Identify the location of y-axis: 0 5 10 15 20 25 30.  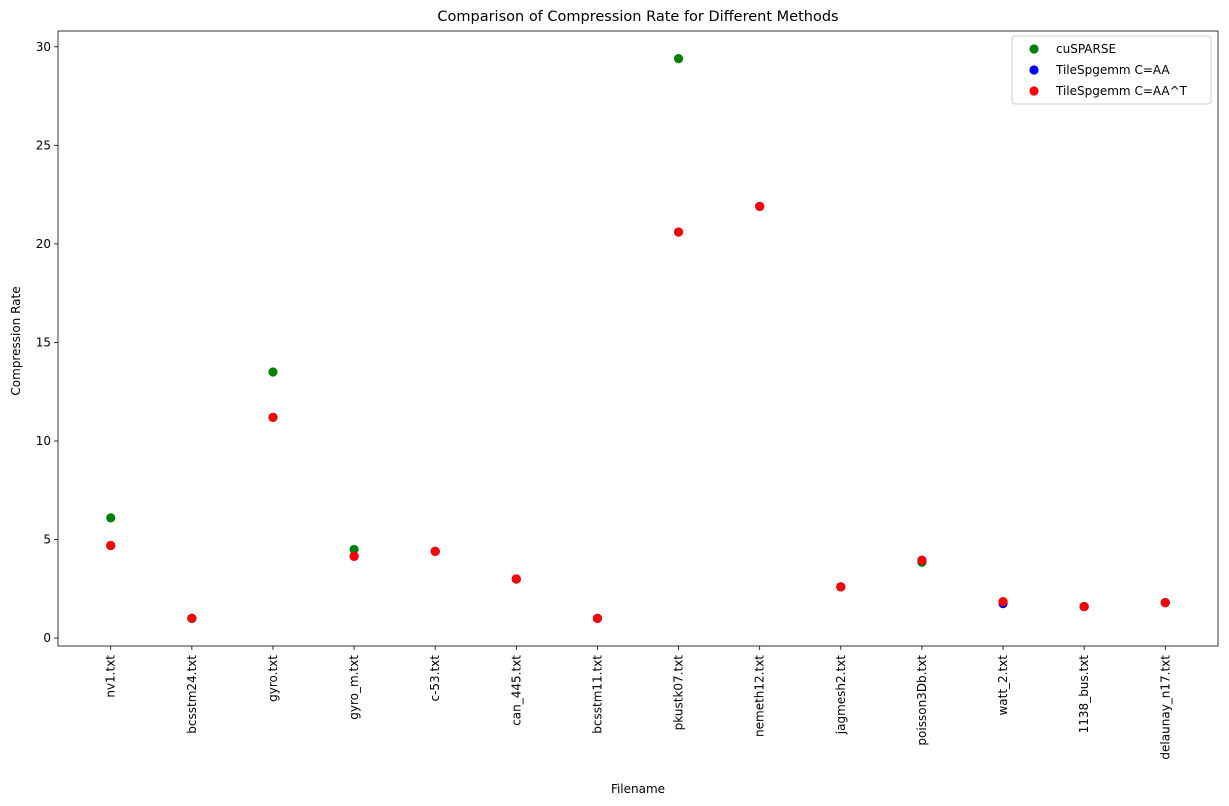
(47, 342).